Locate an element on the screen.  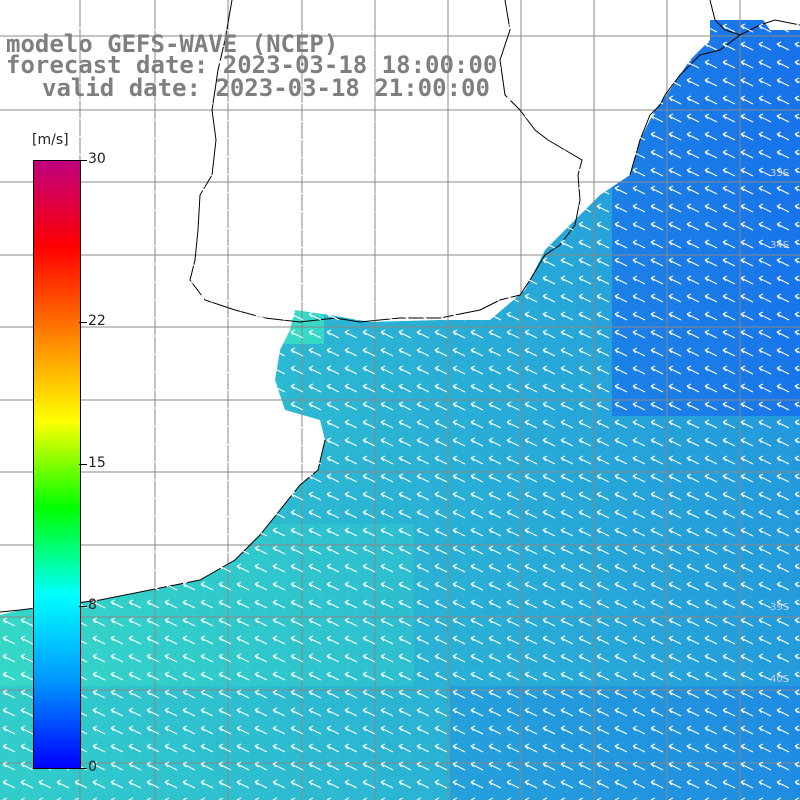
legend-tick-label: 30 is located at coordinates (97, 159).